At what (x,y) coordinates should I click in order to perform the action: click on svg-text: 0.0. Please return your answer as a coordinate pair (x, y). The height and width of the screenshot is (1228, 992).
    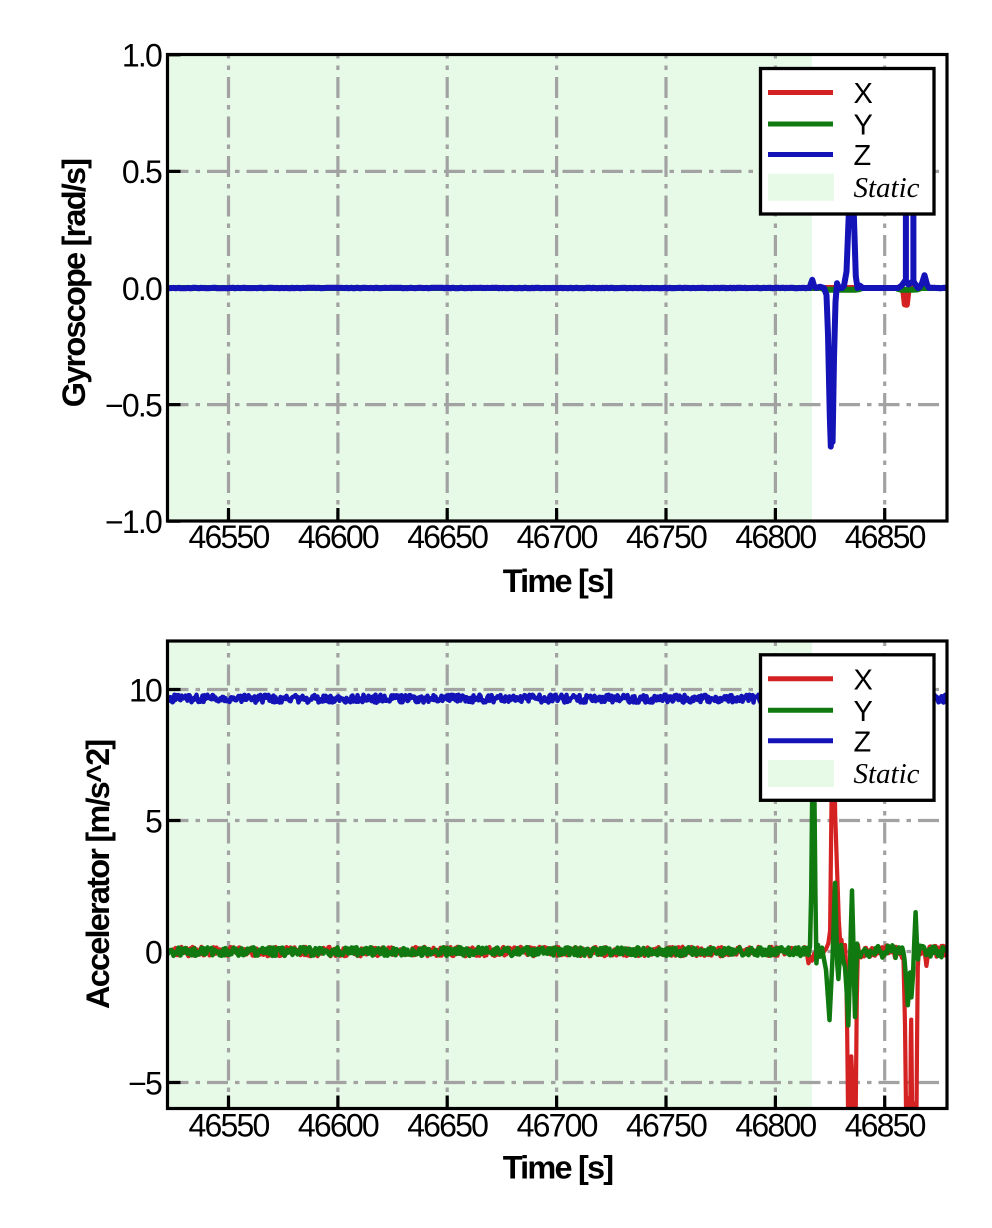
    Looking at the image, I should click on (142, 289).